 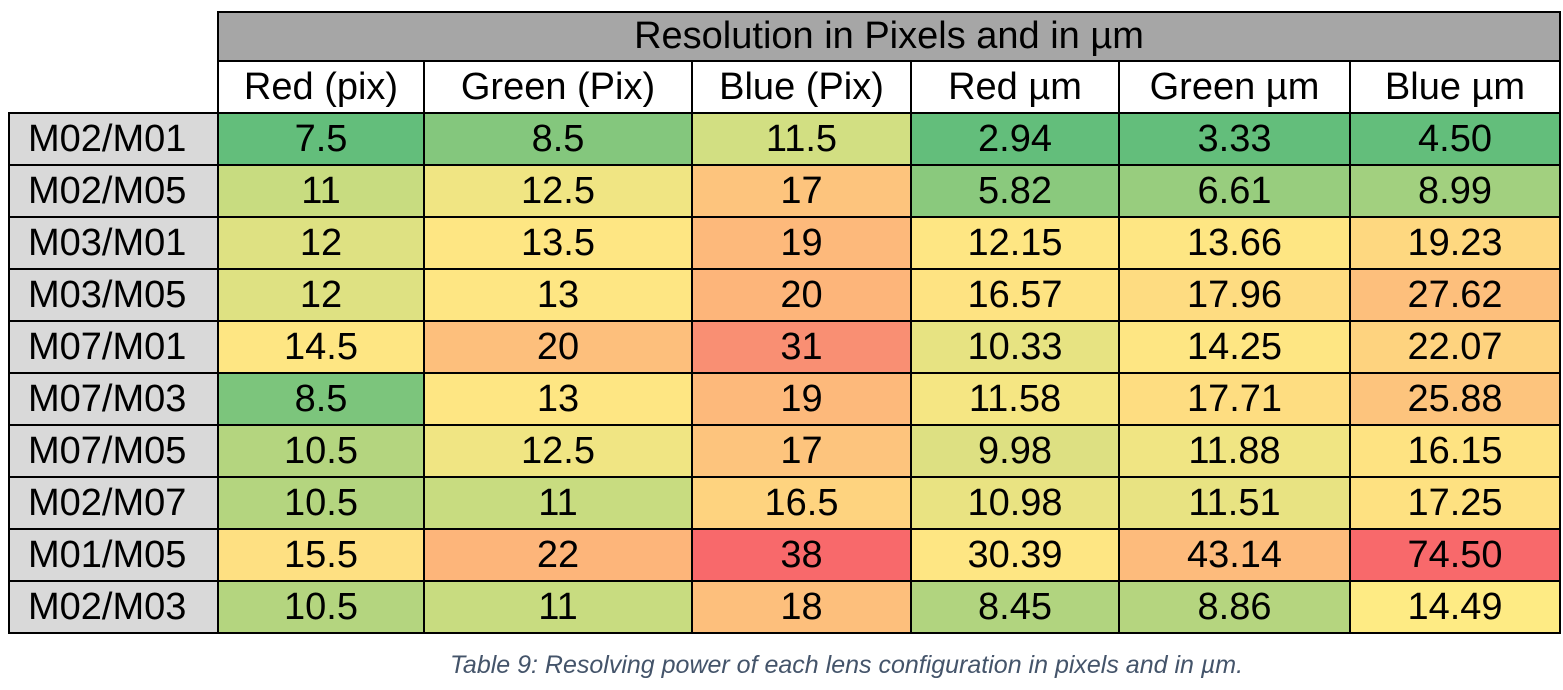 What do you see at coordinates (1015, 607) in the screenshot?
I see `table-cell: 8.45` at bounding box center [1015, 607].